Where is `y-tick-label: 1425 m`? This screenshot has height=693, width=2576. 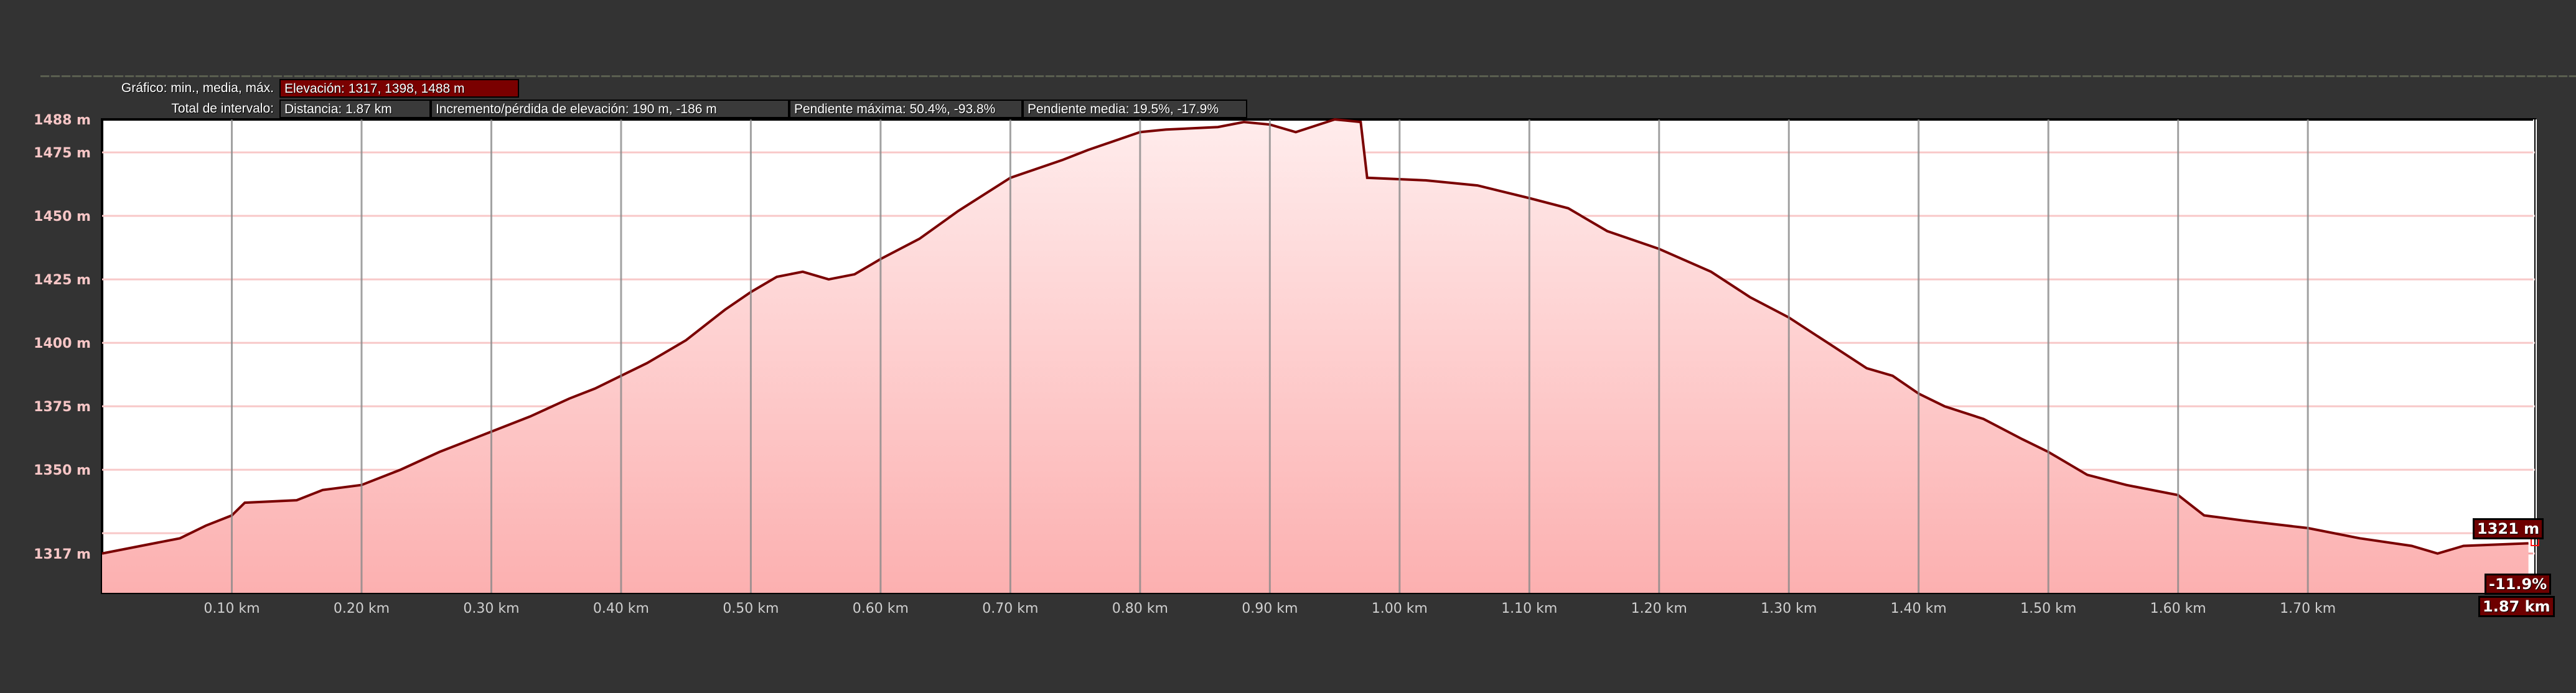
y-tick-label: 1425 m is located at coordinates (62, 280).